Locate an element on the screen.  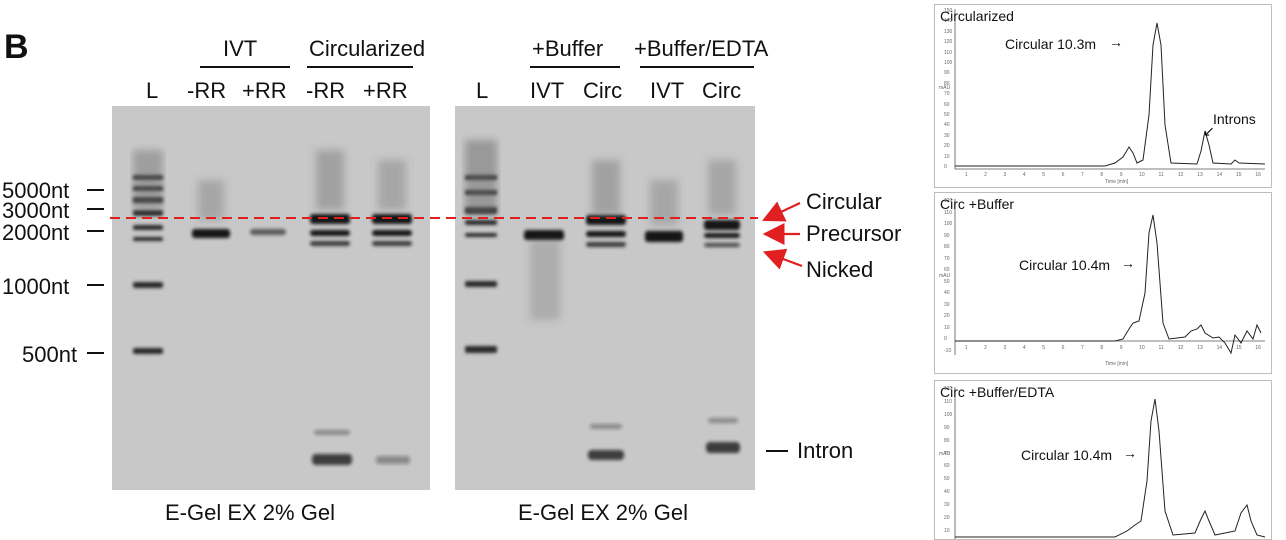
chrom-y-axis-label: mAU is located at coordinates (945, 454).